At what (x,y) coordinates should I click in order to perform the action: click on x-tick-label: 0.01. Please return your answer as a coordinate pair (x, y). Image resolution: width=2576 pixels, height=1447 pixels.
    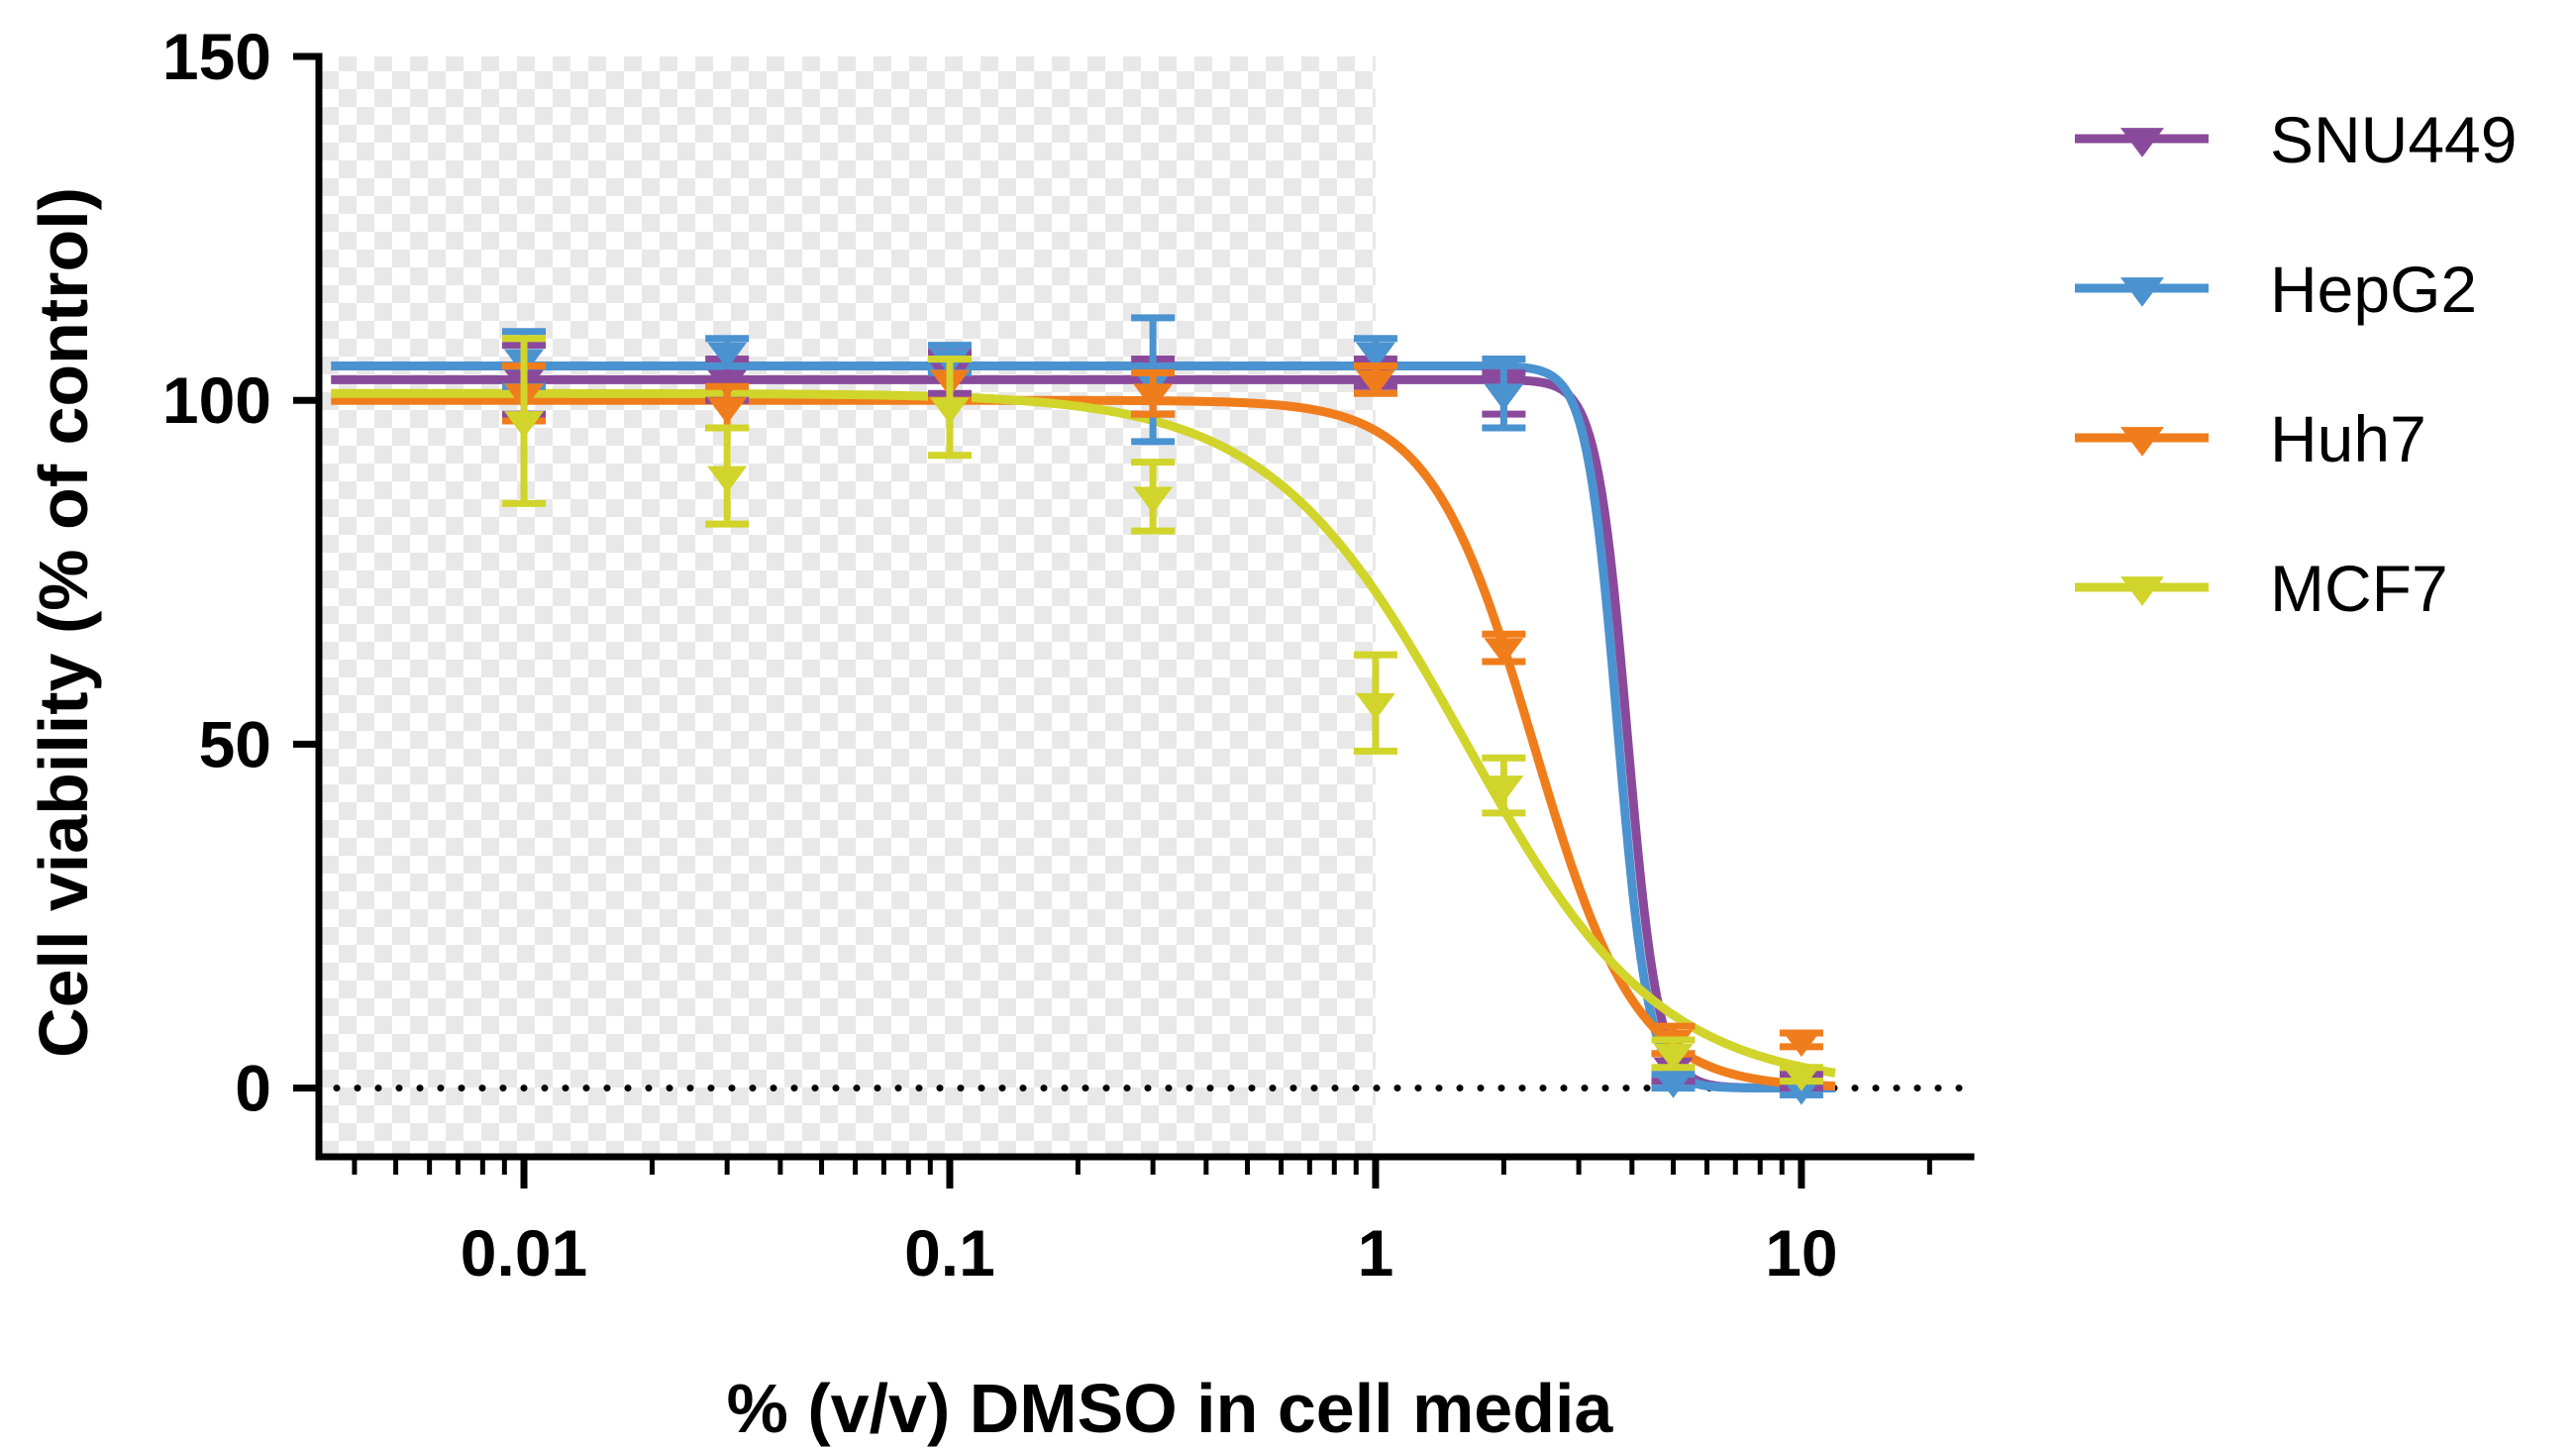
    Looking at the image, I should click on (524, 1253).